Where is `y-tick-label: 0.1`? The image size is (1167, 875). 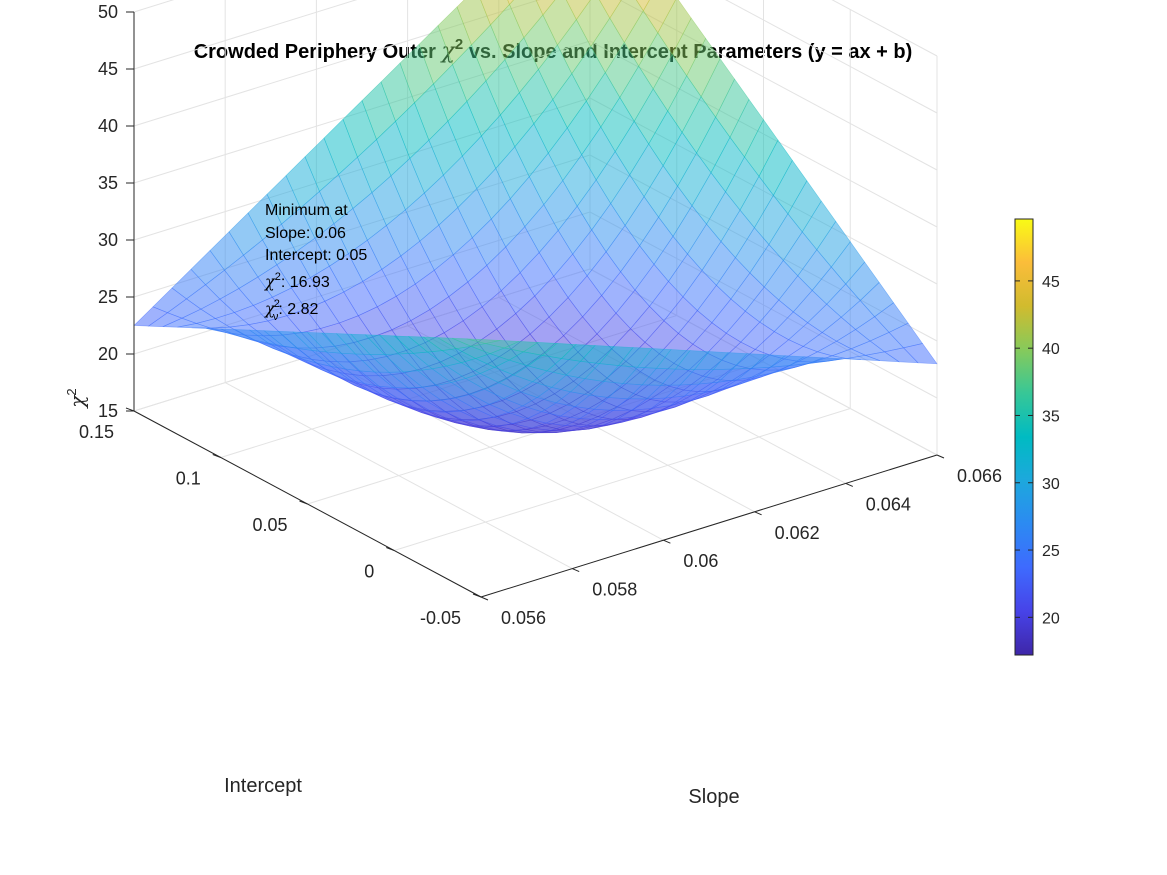
y-tick-label: 0.1 is located at coordinates (188, 479).